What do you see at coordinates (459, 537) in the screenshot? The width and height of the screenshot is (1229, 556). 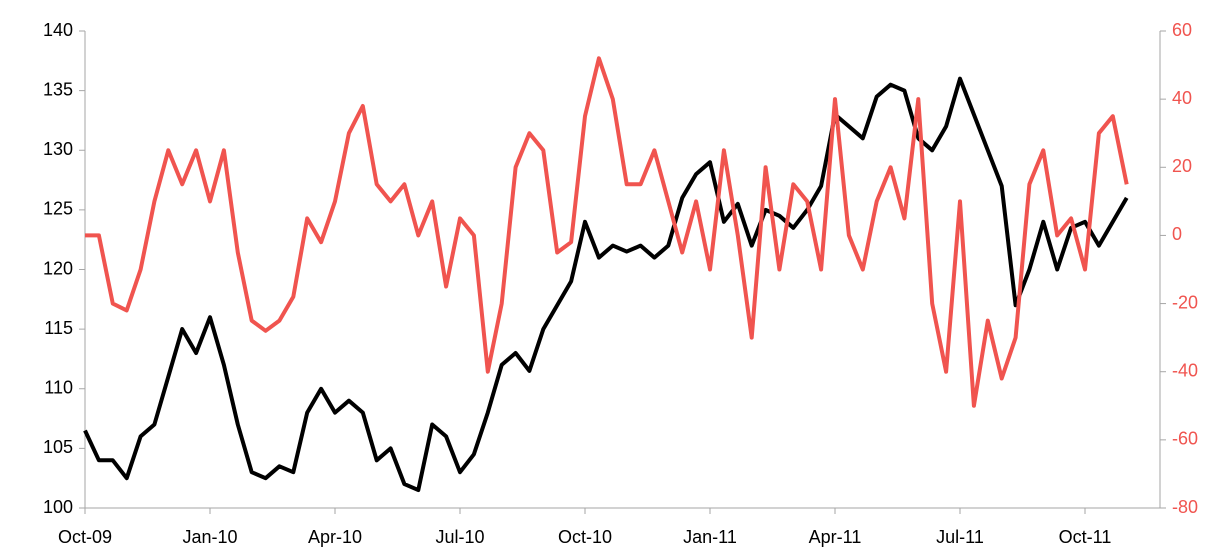 I see `x-tick-label: Jul-10` at bounding box center [459, 537].